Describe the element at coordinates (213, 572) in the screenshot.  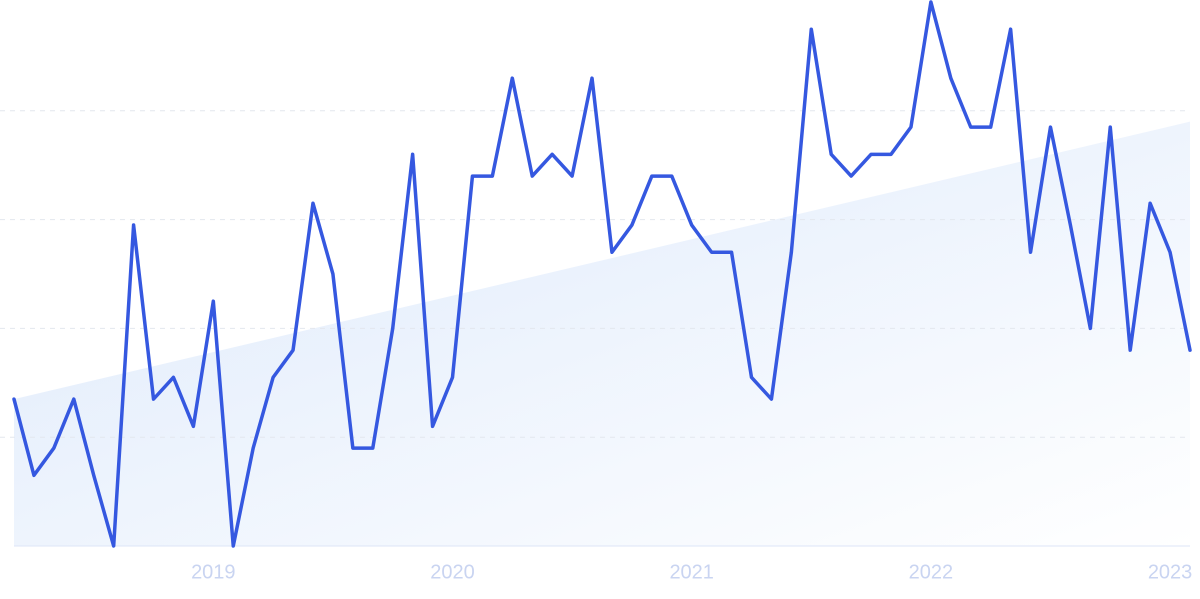
I see `x-tick-label: 2019` at that location.